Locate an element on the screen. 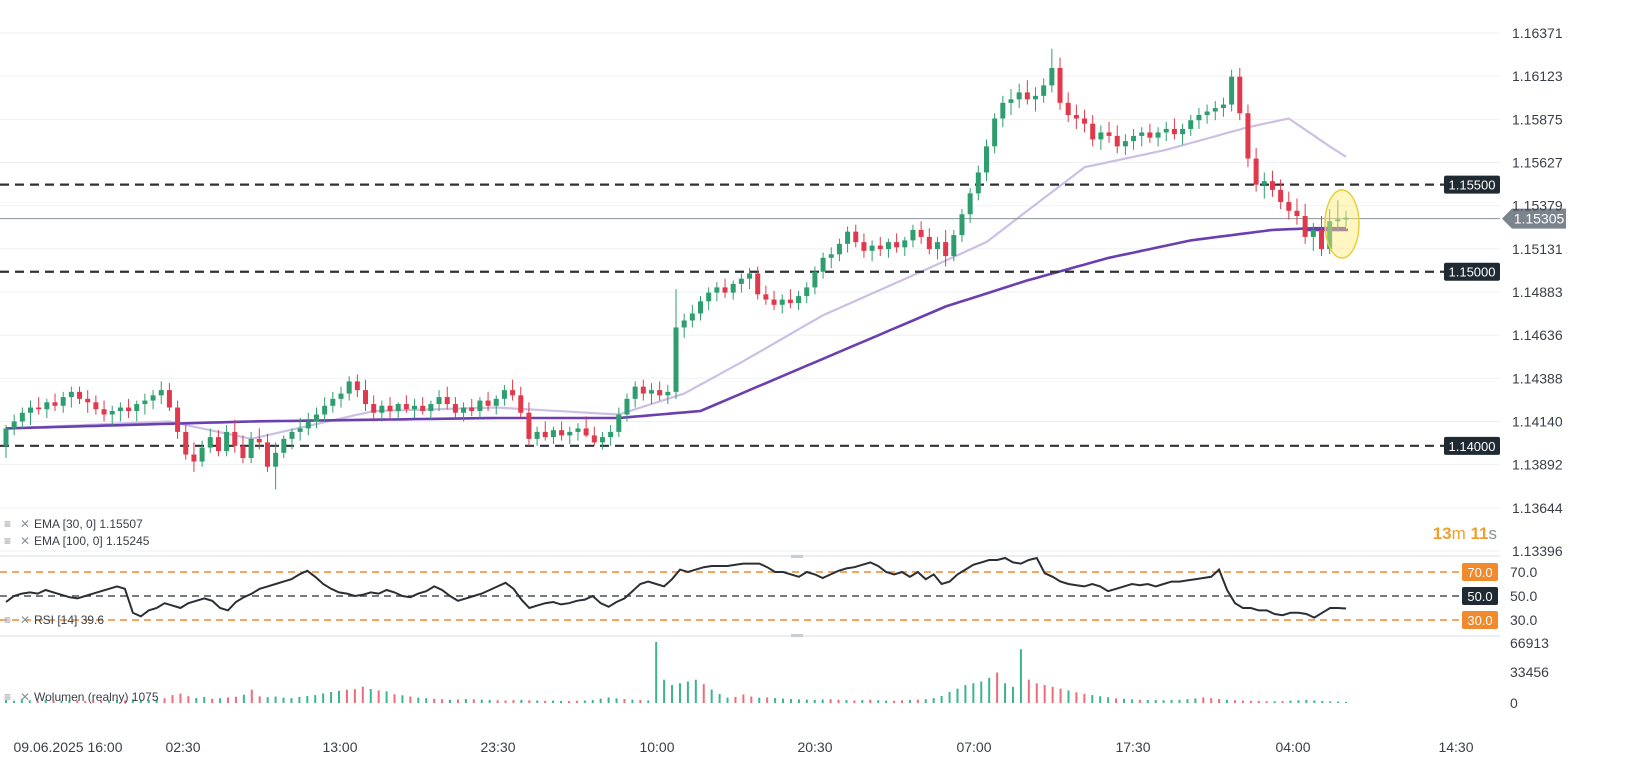  time-tick-label: 02:30 is located at coordinates (182, 747).